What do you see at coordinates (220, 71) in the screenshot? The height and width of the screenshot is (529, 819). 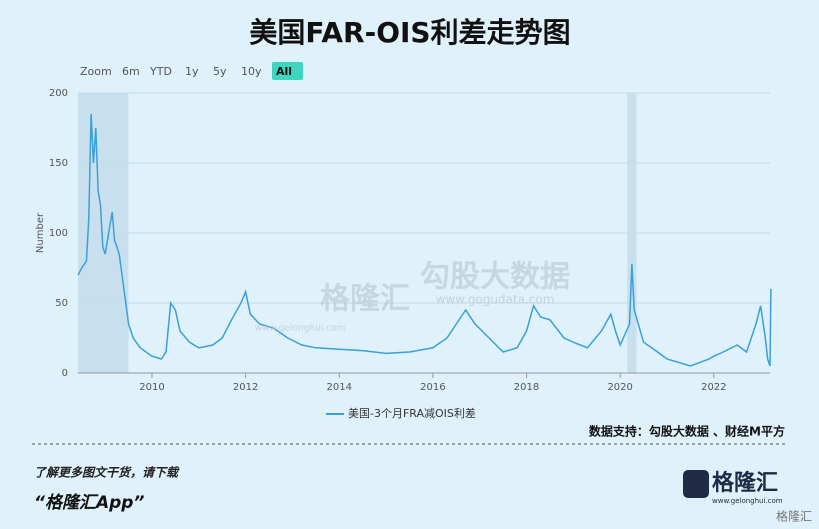 I see `range-button: 5y` at bounding box center [220, 71].